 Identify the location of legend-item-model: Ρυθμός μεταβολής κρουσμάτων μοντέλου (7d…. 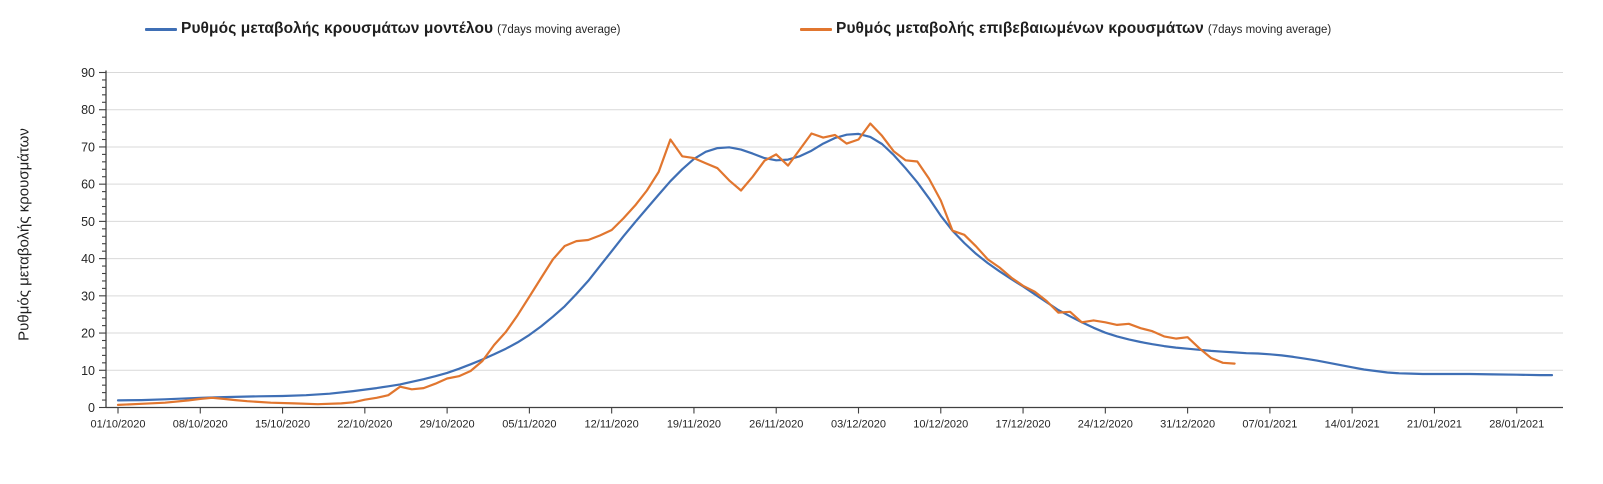
(383, 29).